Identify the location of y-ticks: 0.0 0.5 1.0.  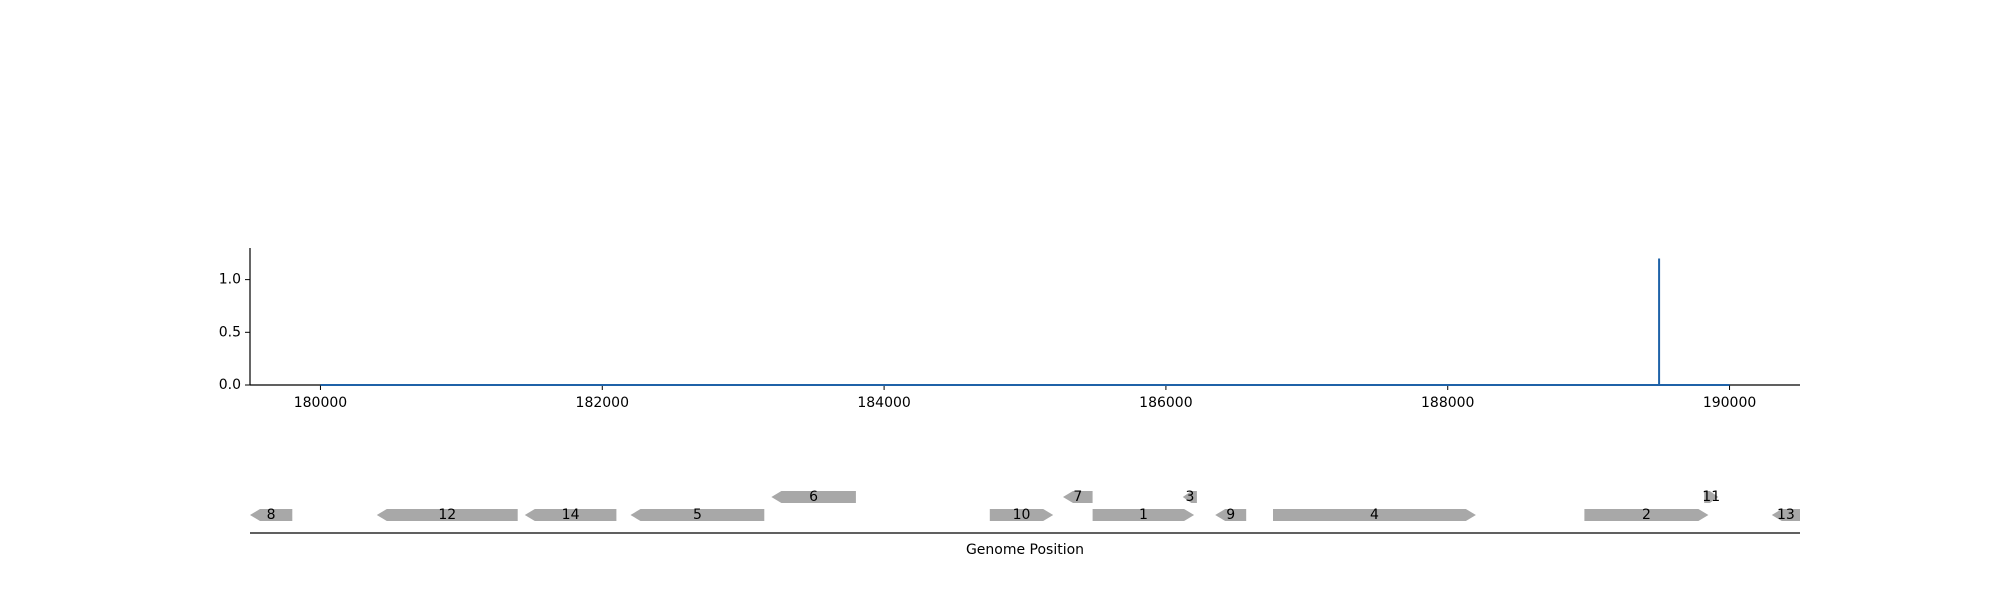
(234, 332).